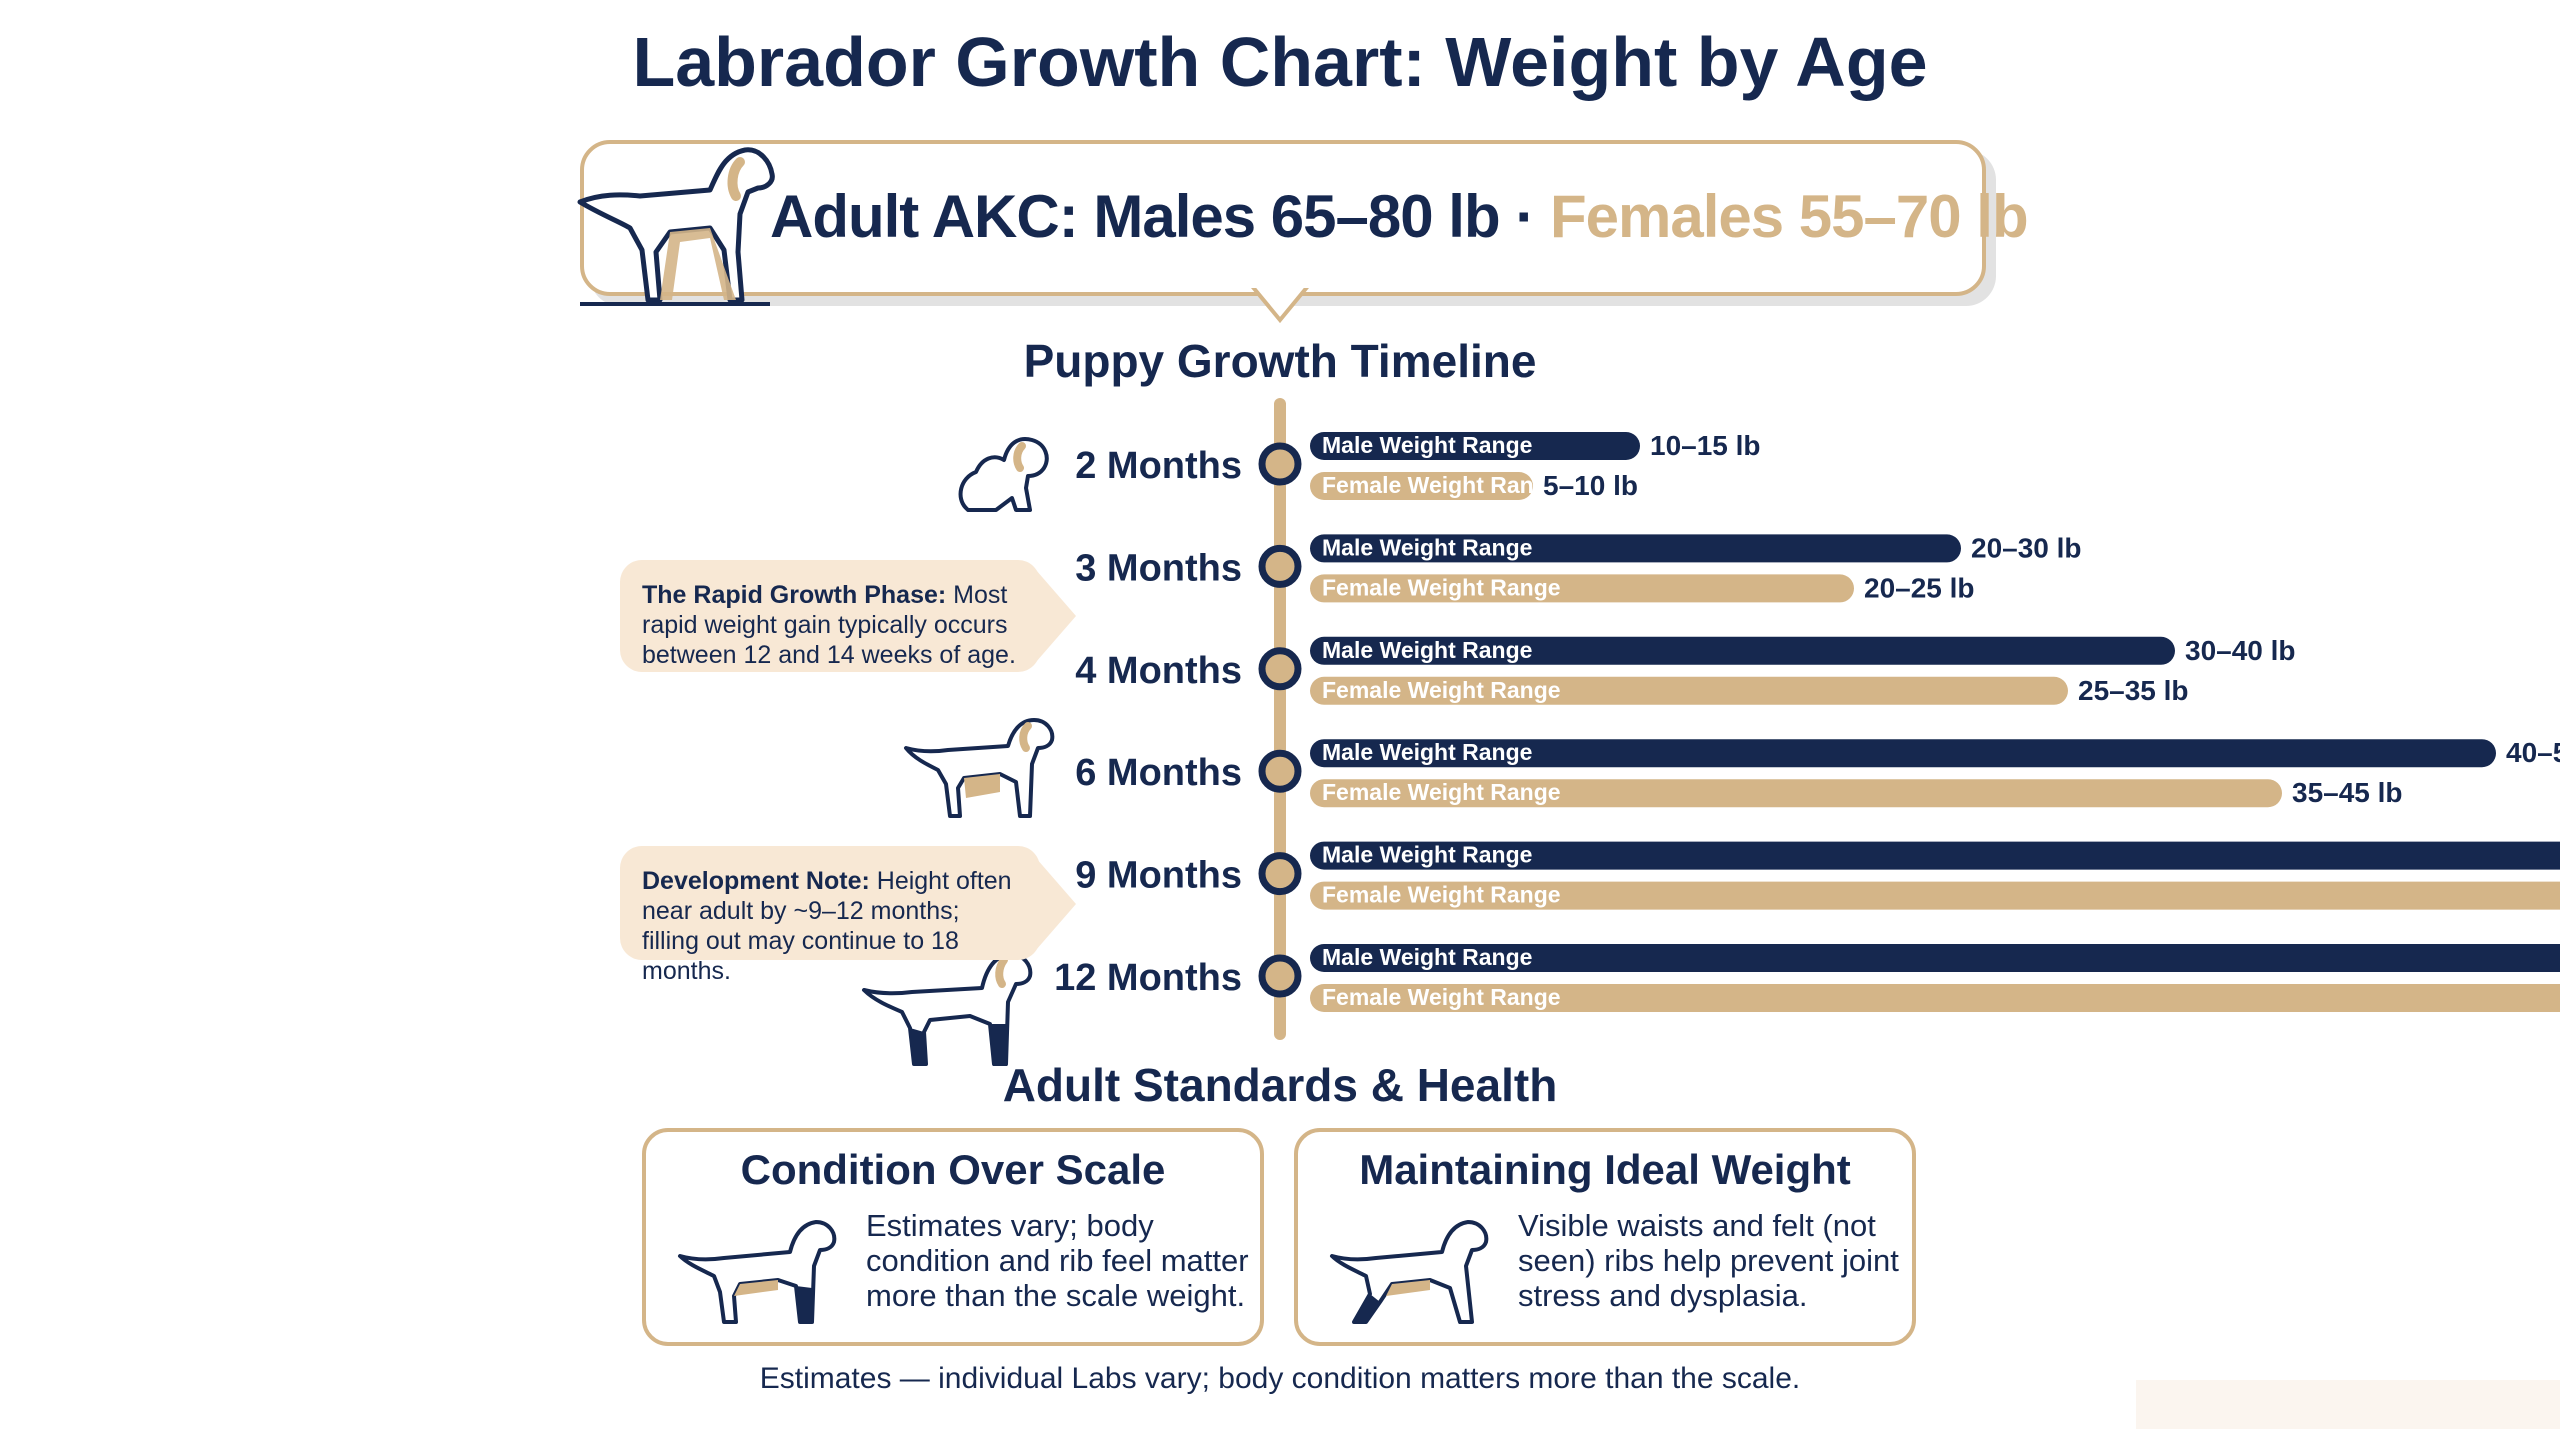 The width and height of the screenshot is (2560, 1429). I want to click on puppy-sitting-icon, so click(1003, 474).